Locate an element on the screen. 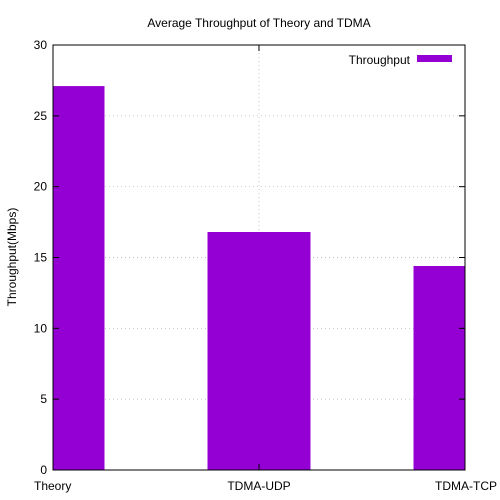 The width and height of the screenshot is (500, 500). y-axis-tick-labels: 0 5 10 15 20 25 30 is located at coordinates (41, 257).